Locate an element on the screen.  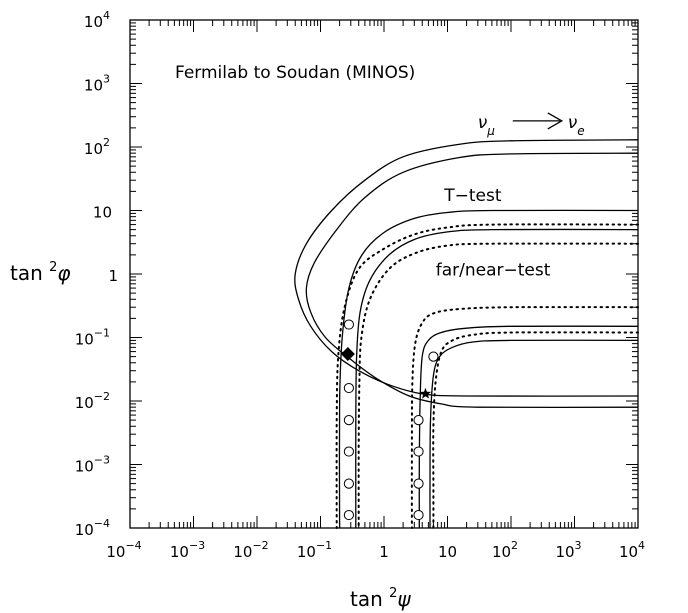
x-tick-label-2: 10⁻² is located at coordinates (250, 550).